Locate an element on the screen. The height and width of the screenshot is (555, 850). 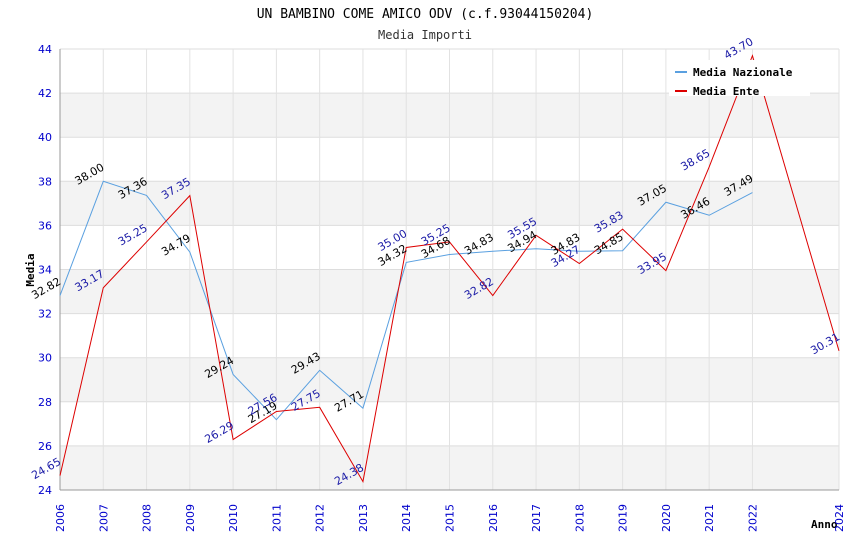
x-axis-label: Anno is located at coordinates (824, 524).